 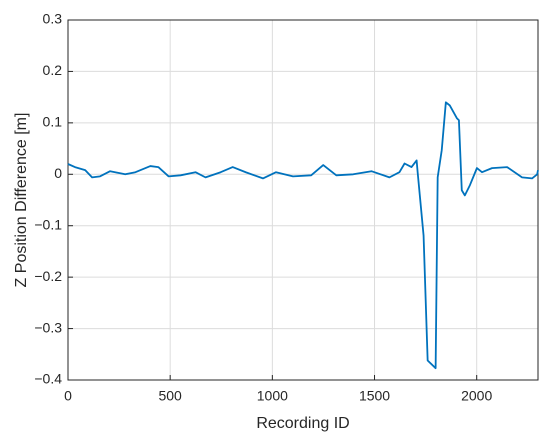 What do you see at coordinates (476, 396) in the screenshot?
I see `x-tick-label: 2000` at bounding box center [476, 396].